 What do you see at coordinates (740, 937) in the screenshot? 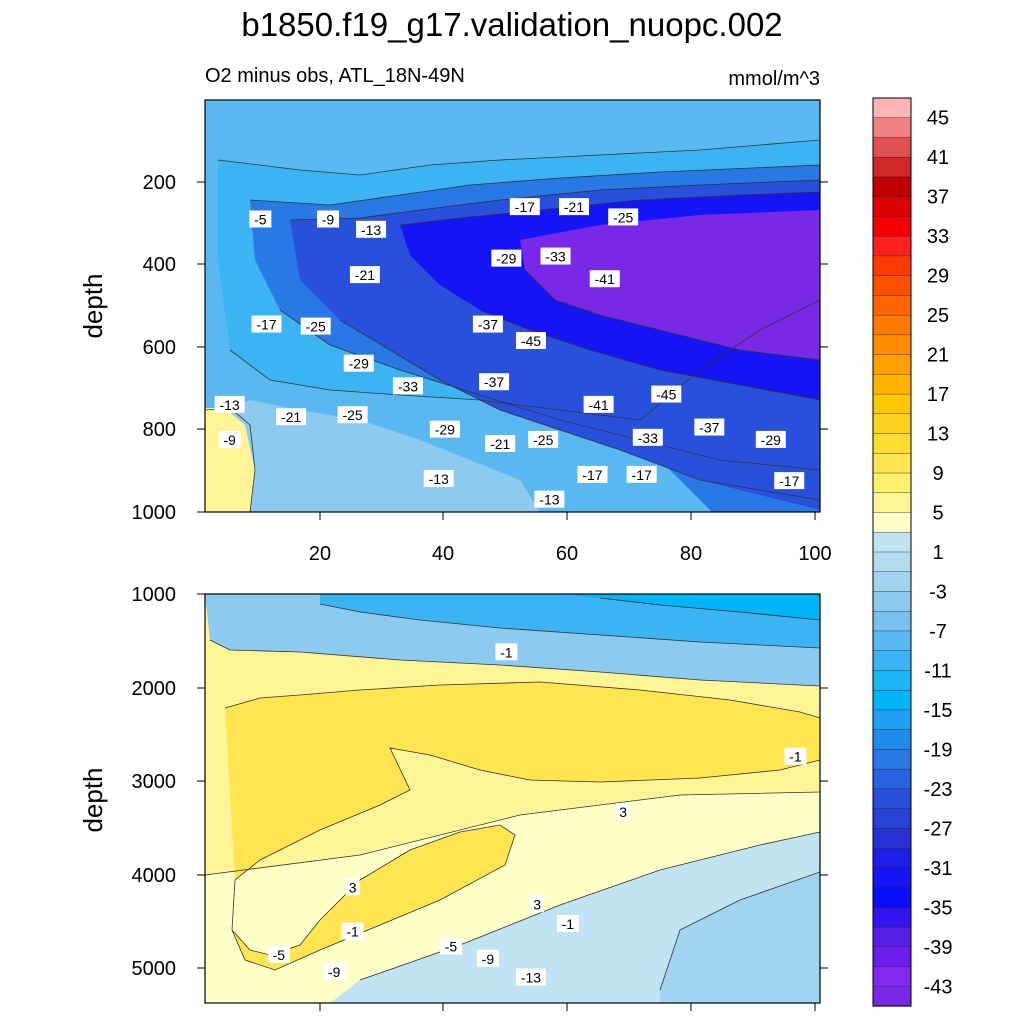
I see `lower-fill-blue-patch` at bounding box center [740, 937].